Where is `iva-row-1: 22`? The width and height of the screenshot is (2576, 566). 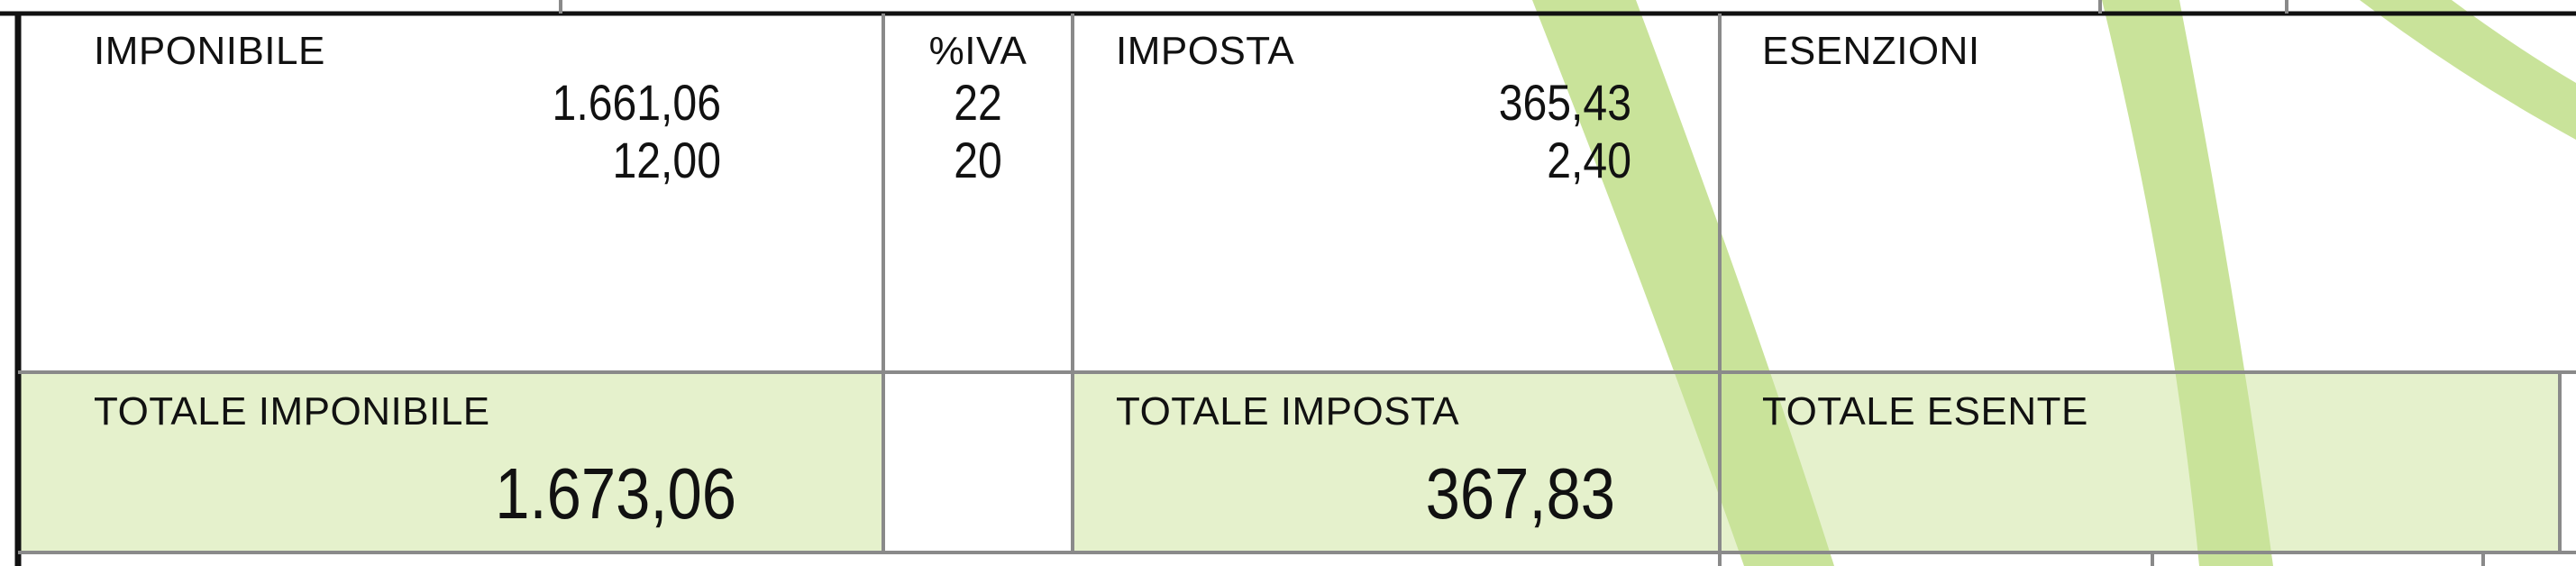
iva-row-1: 22 is located at coordinates (978, 102).